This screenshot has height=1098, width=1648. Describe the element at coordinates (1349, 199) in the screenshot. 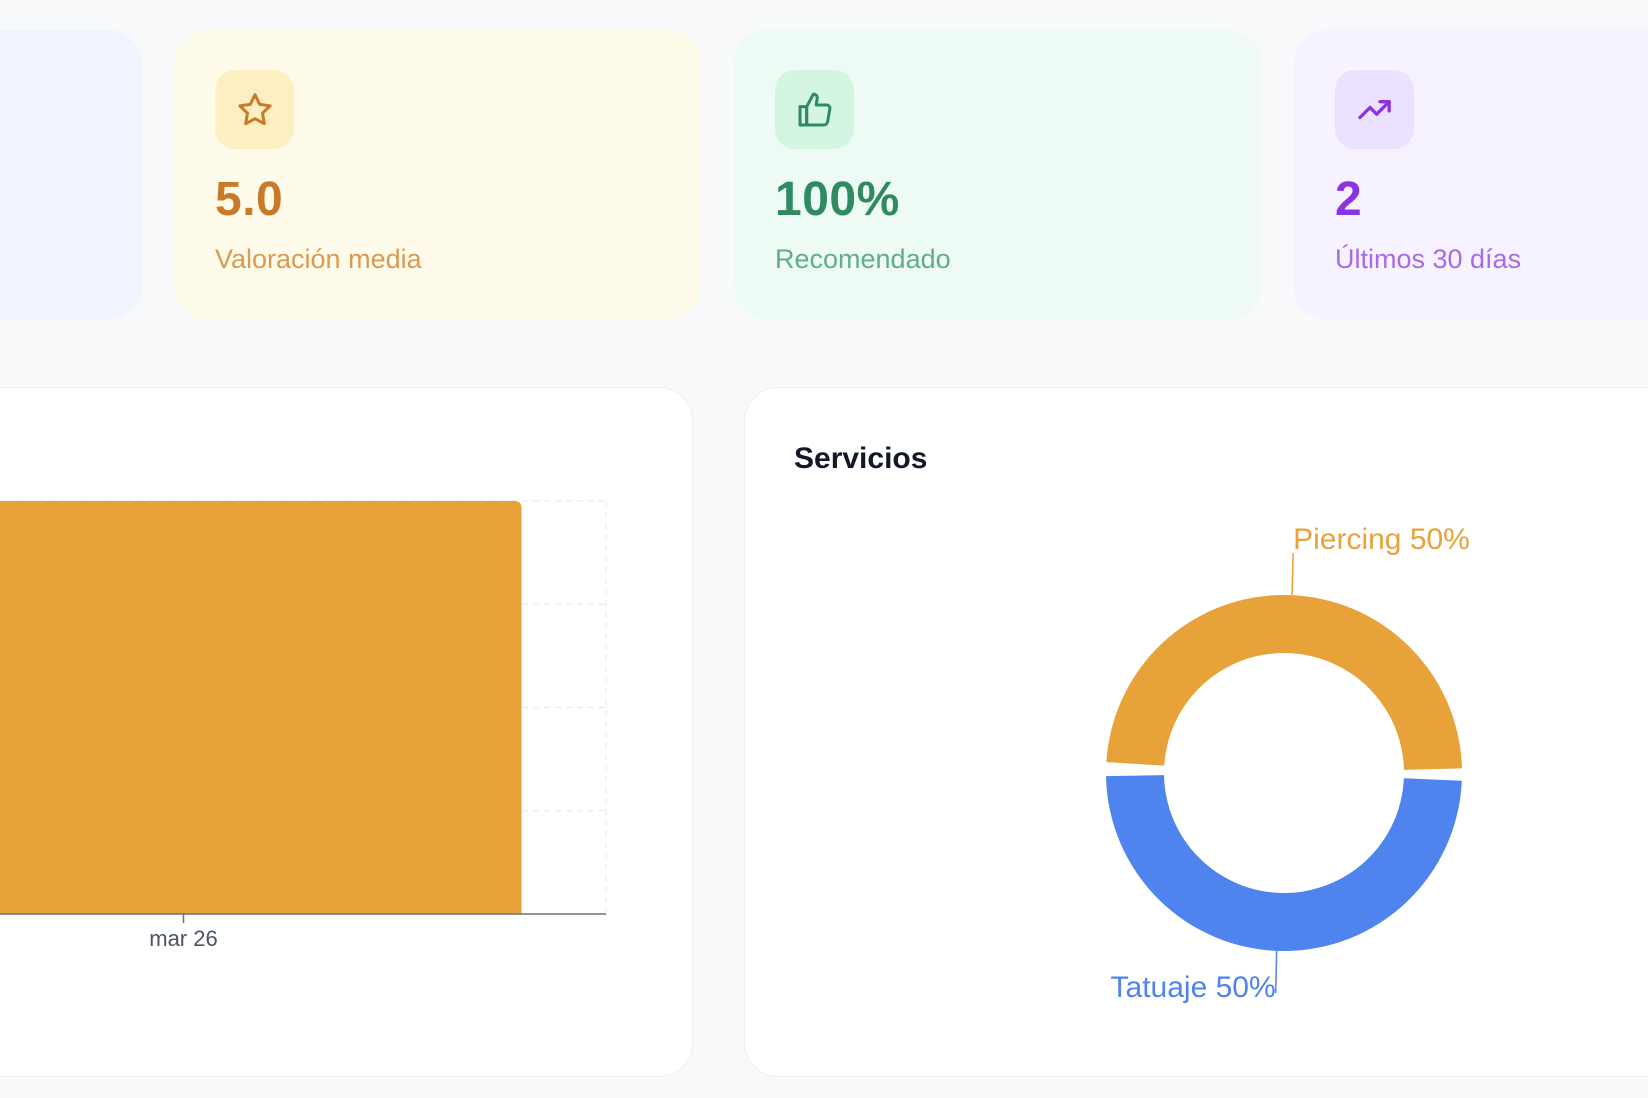

I see `recent-value: 2` at that location.